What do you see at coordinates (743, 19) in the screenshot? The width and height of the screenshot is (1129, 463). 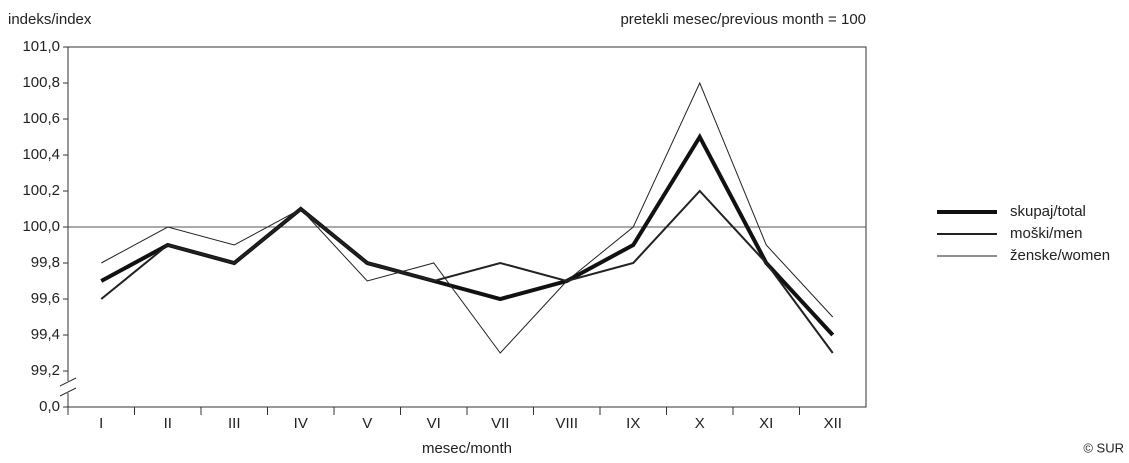 I see `note: pretekli mesec/previous month = 100` at bounding box center [743, 19].